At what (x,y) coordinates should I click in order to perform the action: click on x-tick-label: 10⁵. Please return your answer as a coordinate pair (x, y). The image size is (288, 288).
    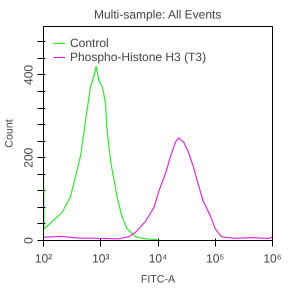
    Looking at the image, I should click on (215, 259).